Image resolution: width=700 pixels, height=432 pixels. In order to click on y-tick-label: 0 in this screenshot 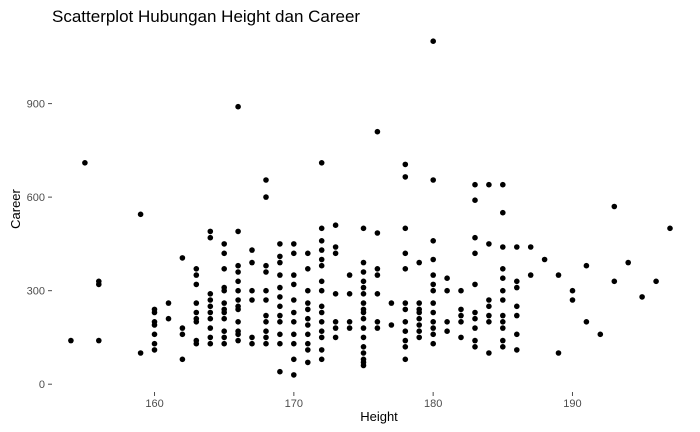, I will do `click(42, 385)`.